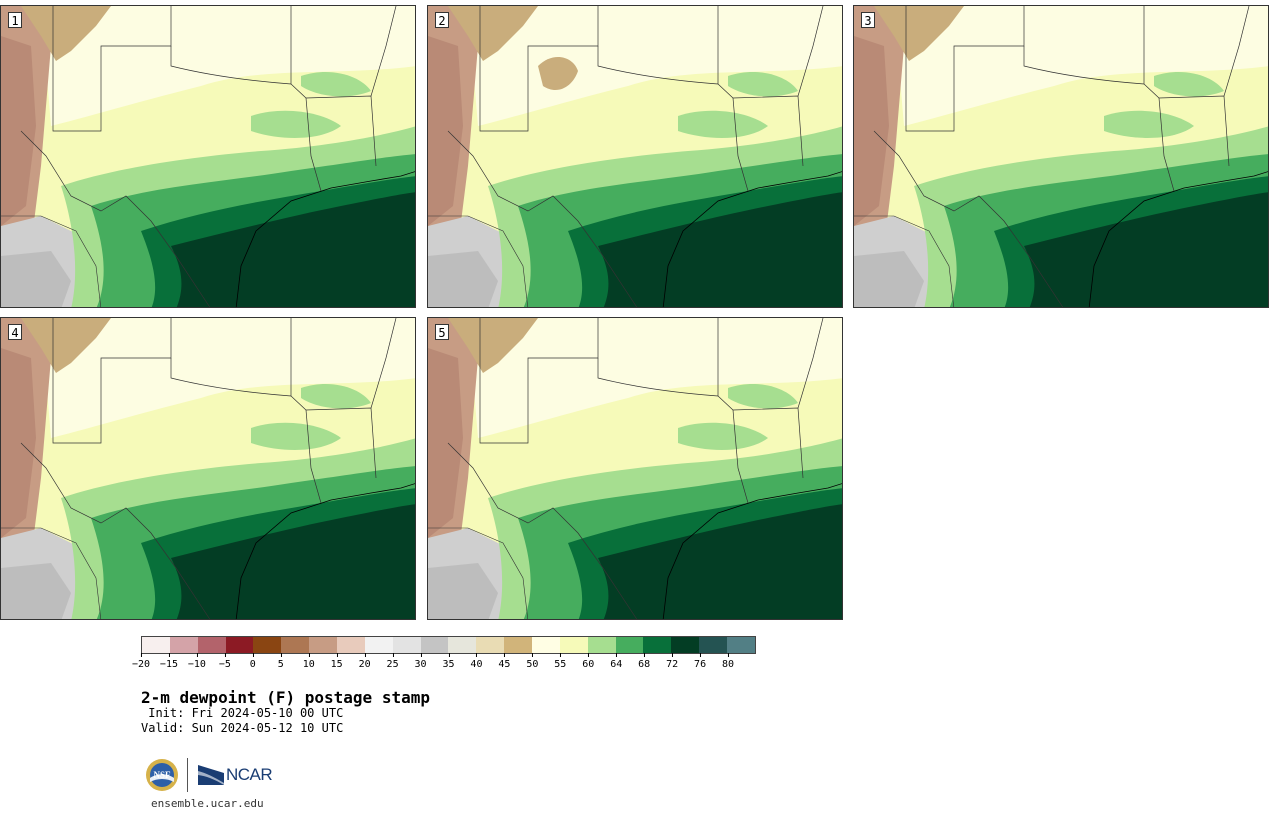  What do you see at coordinates (15, 20) in the screenshot?
I see `panel-label-1: 1` at bounding box center [15, 20].